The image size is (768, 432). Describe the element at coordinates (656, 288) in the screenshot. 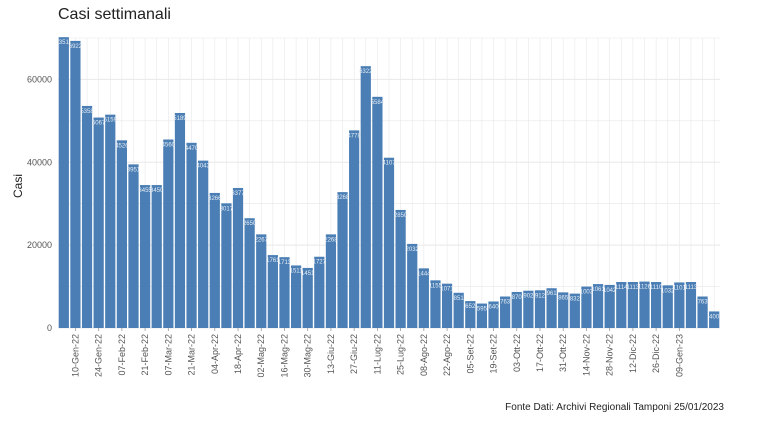

I see `data-label: 1110` at that location.